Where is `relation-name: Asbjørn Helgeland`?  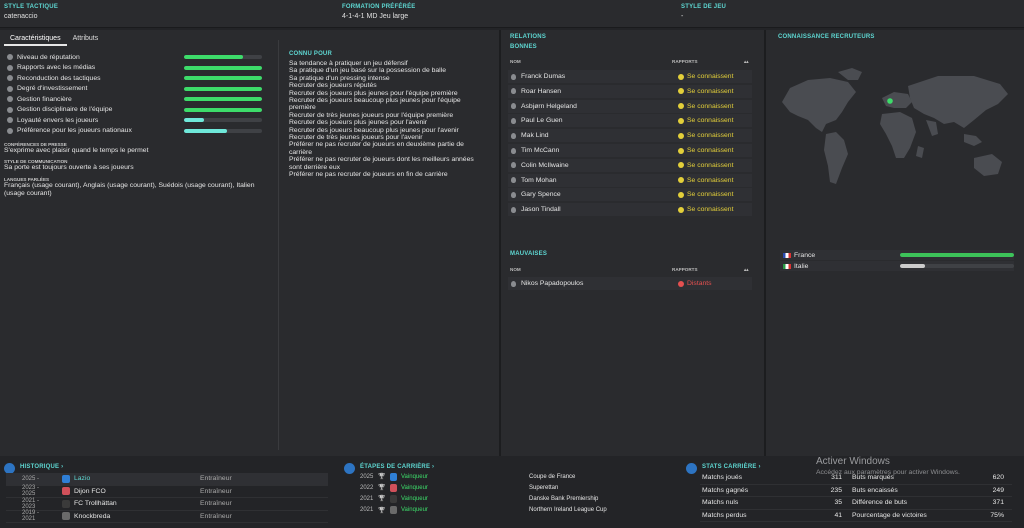
relation-name: Asbjørn Helgeland is located at coordinates (549, 106).